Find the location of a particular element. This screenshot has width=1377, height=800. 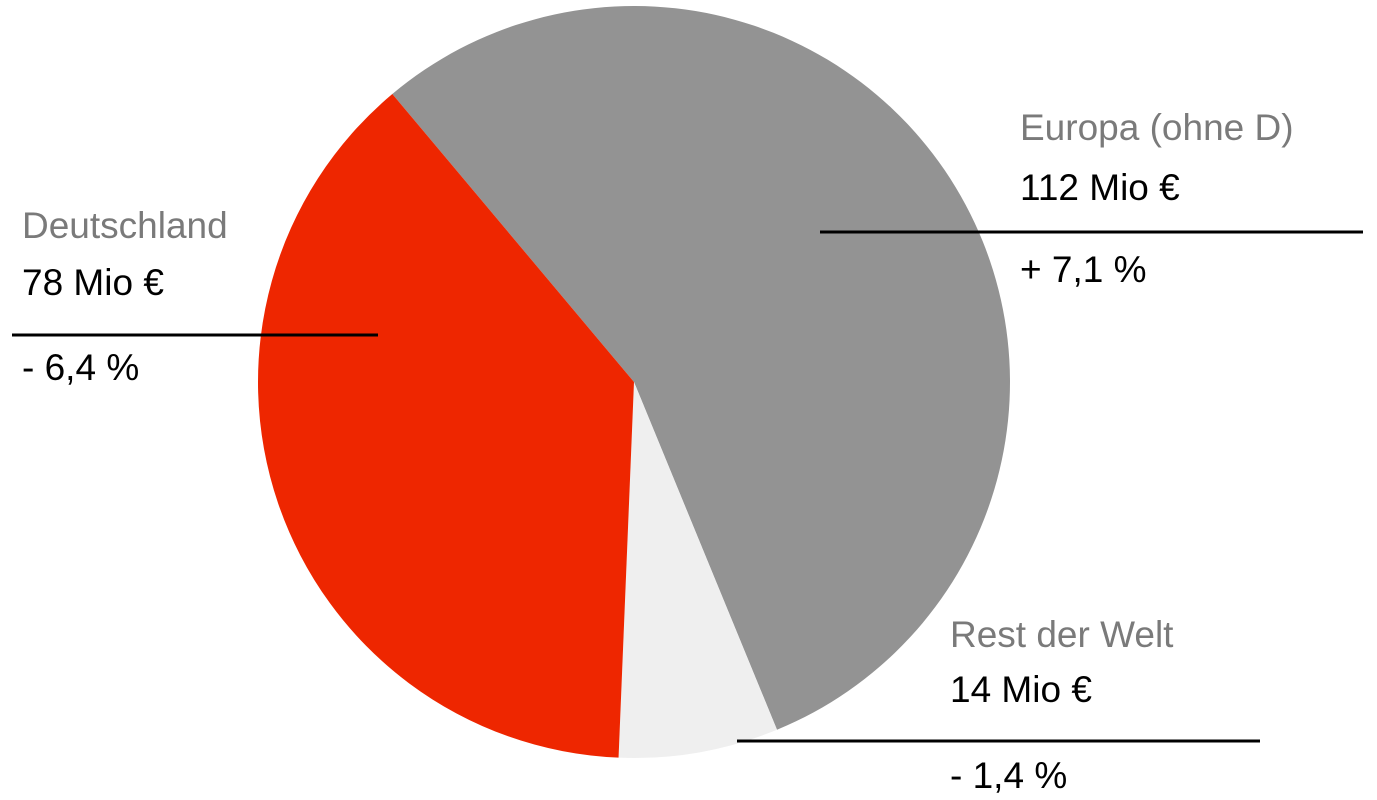

slice-value: 14 Mio € is located at coordinates (1021, 689).